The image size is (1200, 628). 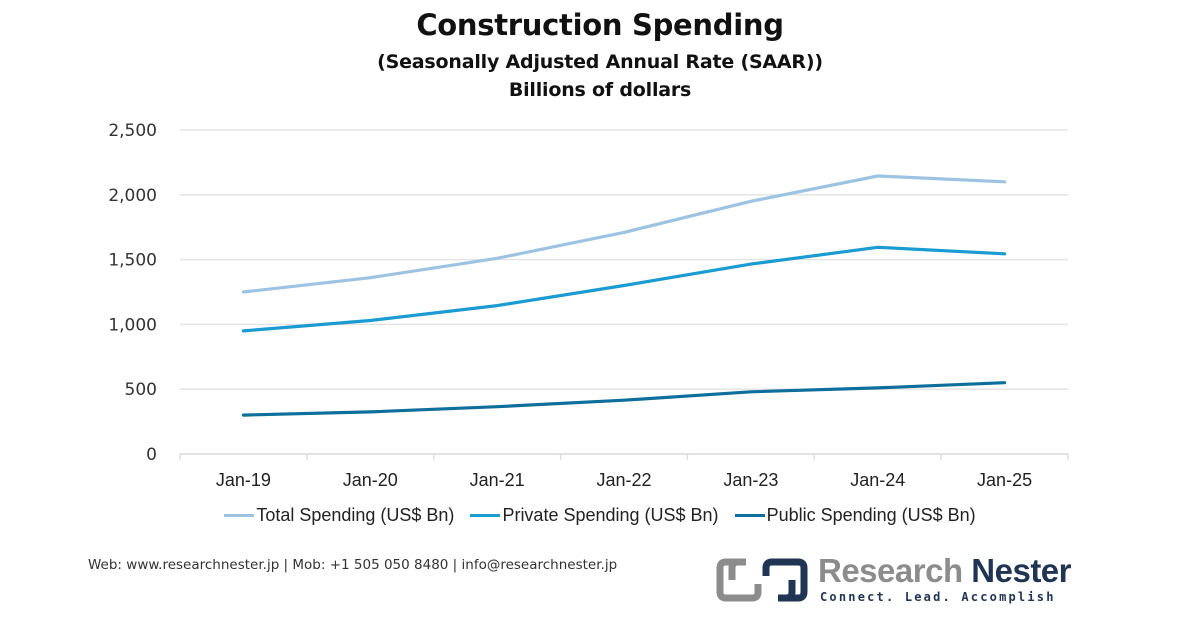 I want to click on x-tick-label: Jan-19, so click(x=243, y=480).